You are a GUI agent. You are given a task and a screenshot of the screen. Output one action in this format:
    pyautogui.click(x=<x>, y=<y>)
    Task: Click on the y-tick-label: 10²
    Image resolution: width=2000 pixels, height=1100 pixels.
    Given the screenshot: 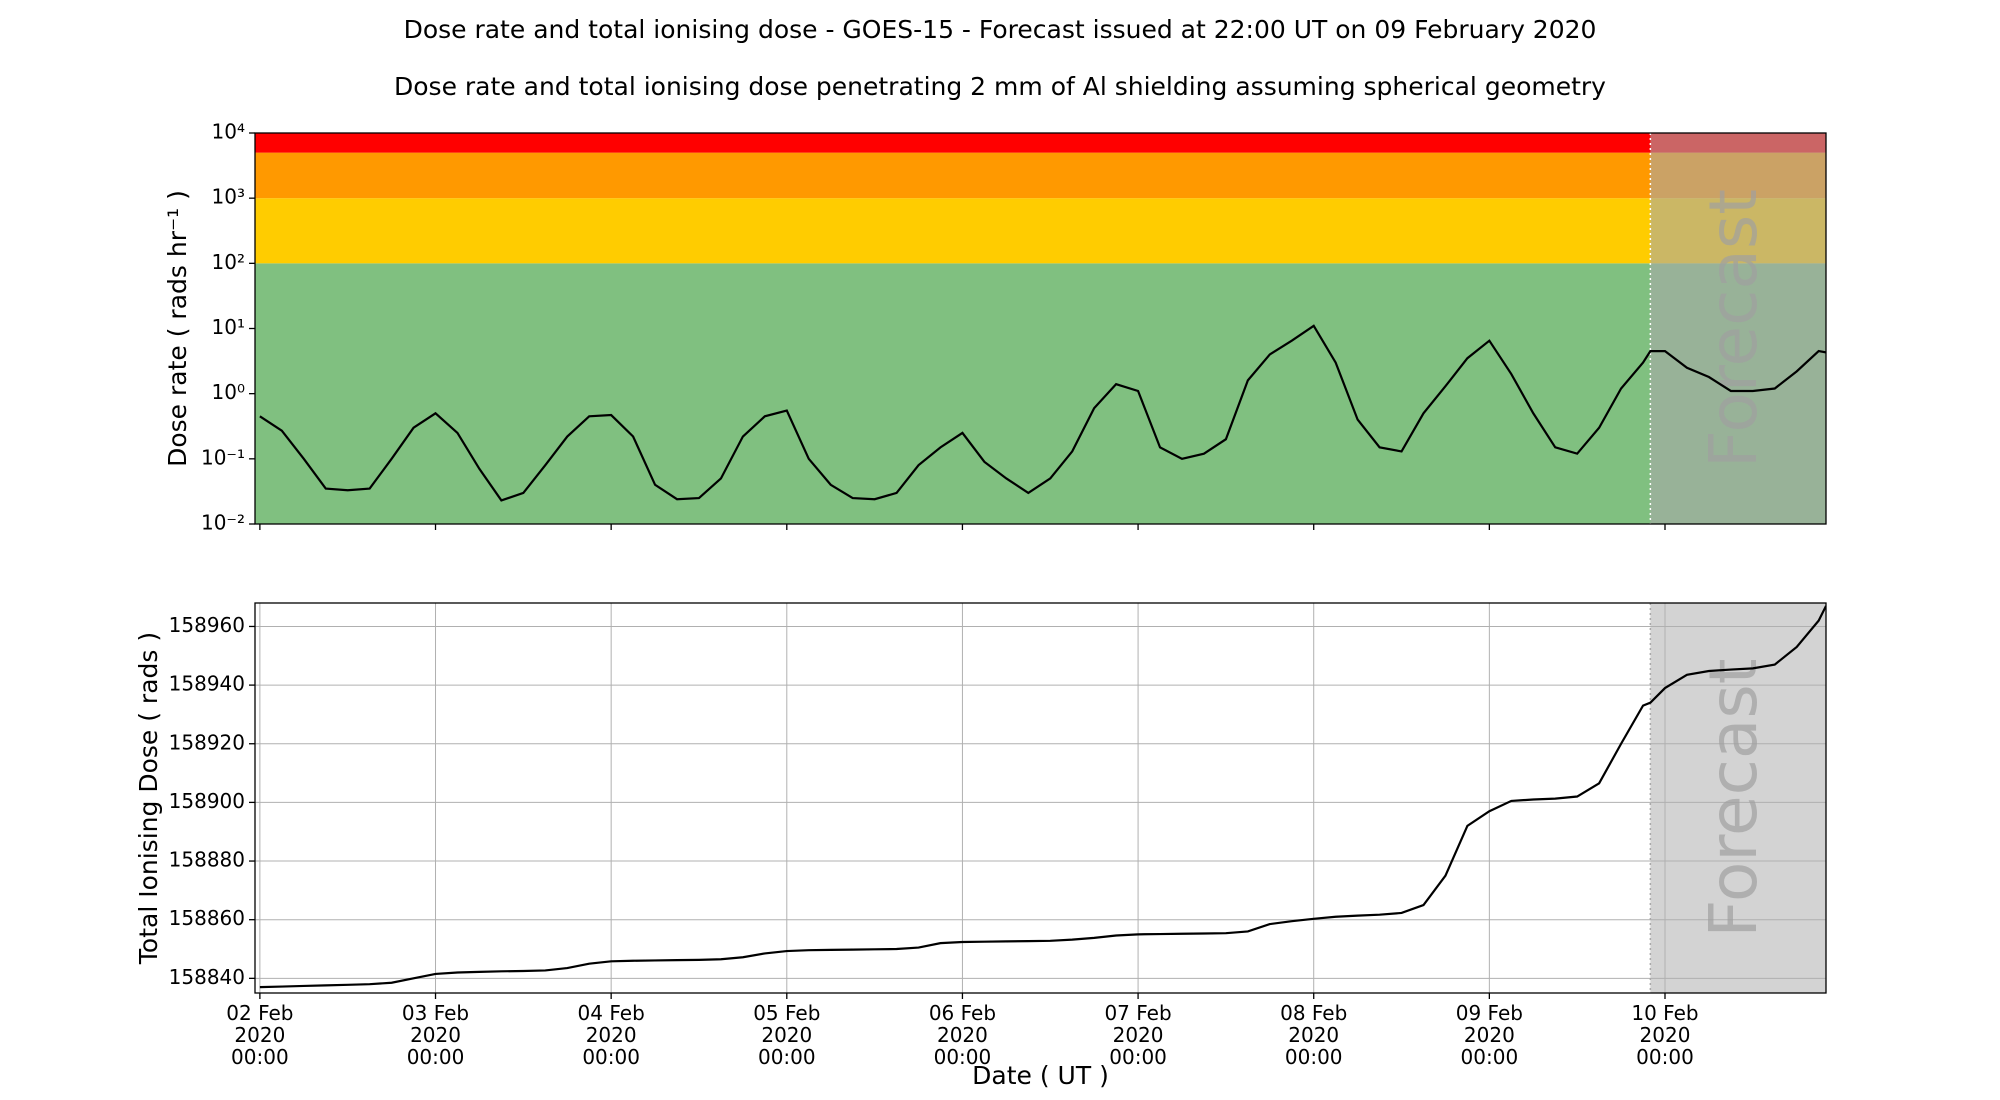 What is the action you would take?
    pyautogui.click(x=228, y=262)
    